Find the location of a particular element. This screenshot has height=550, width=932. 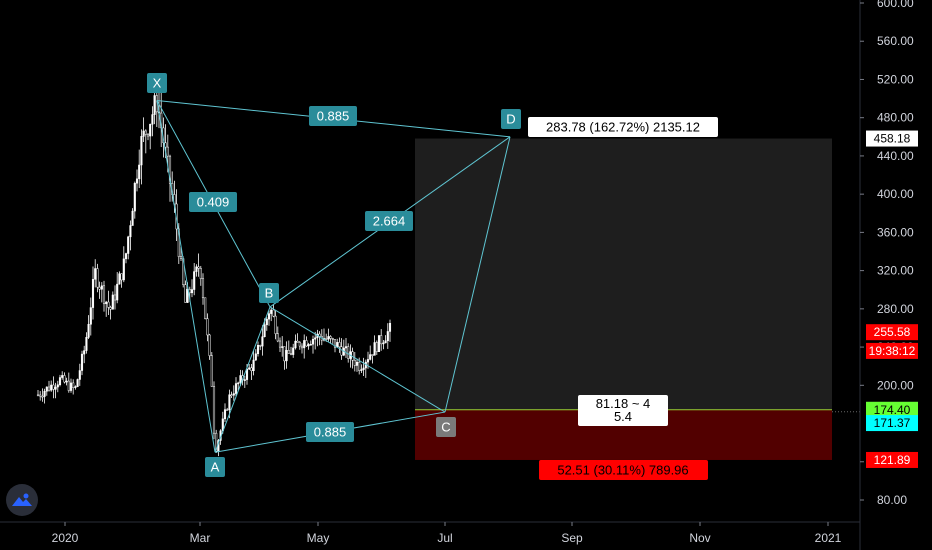

y-tick-label: 520.00 is located at coordinates (895, 79).